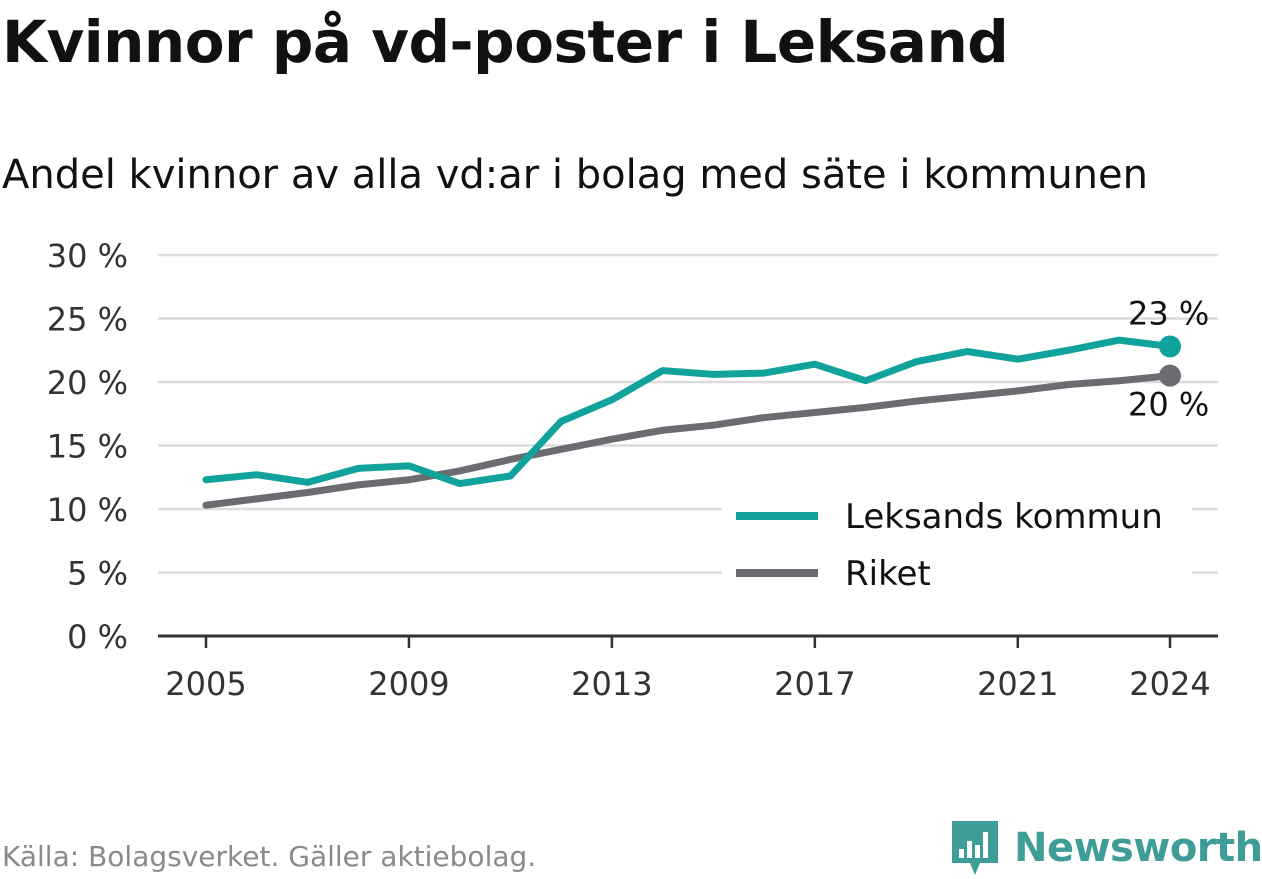 This screenshot has width=1262, height=879. I want to click on newsworthy-logo-icon, so click(975, 848).